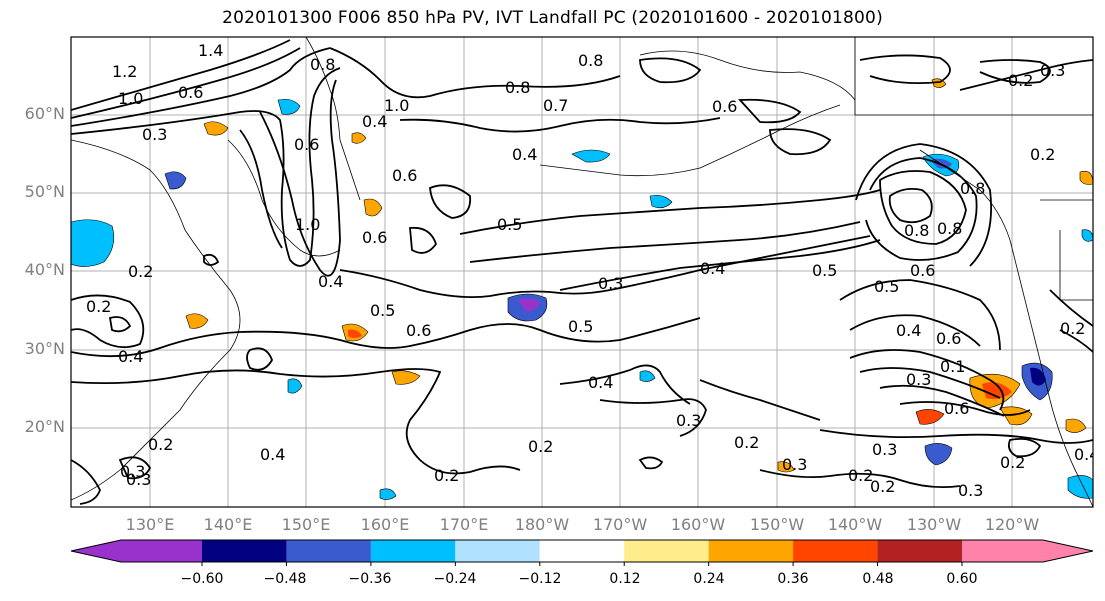 This screenshot has height=601, width=1105. Describe the element at coordinates (777, 524) in the screenshot. I see `lon-label: 150°W` at that location.